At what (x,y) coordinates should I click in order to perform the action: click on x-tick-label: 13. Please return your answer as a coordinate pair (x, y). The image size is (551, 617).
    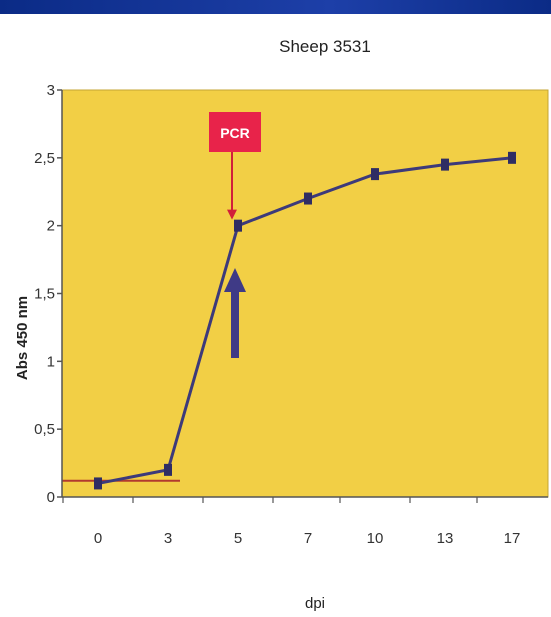
    Looking at the image, I should click on (445, 538).